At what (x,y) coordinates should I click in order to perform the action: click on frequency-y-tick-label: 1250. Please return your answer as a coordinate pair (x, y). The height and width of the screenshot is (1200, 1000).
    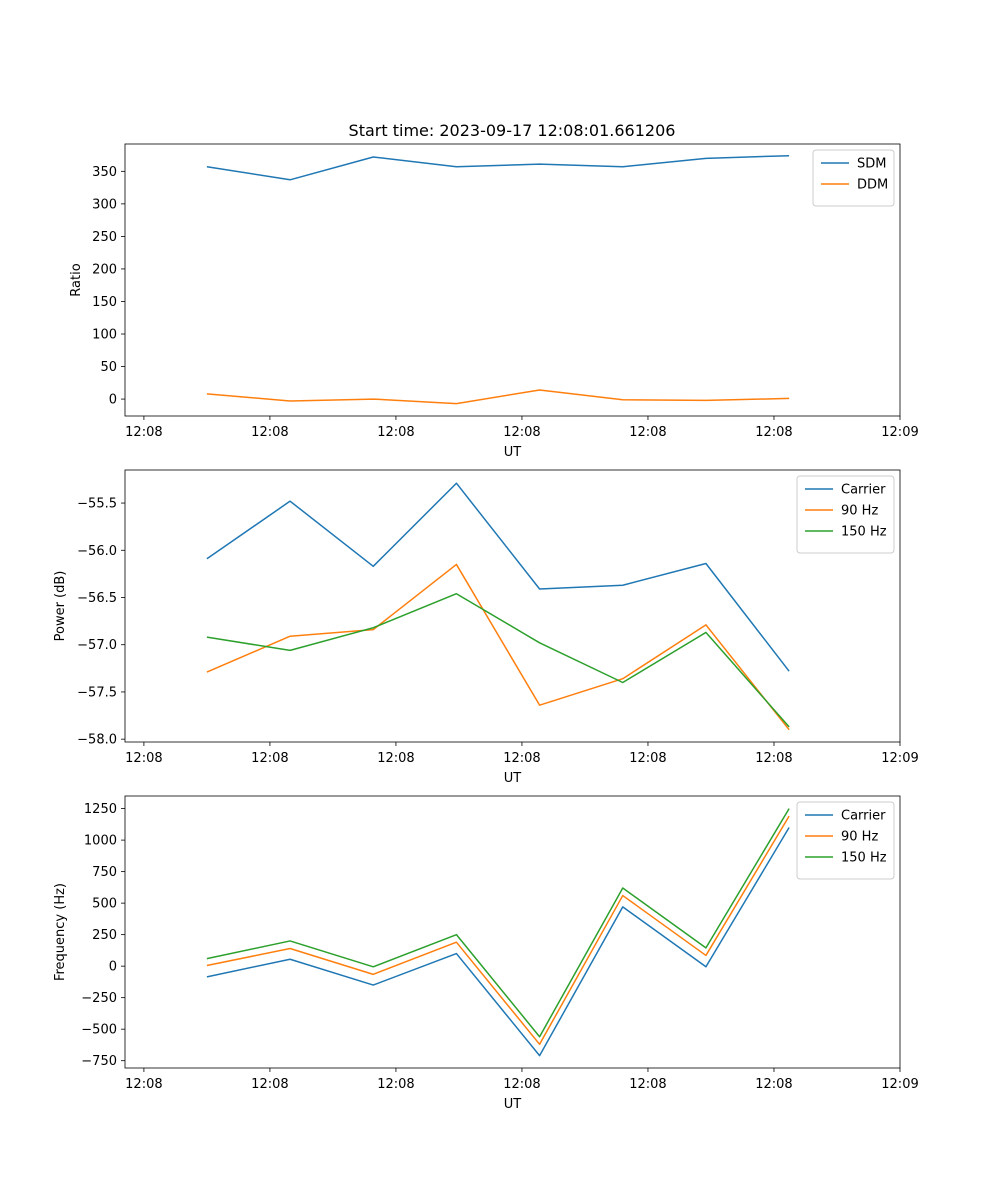
    Looking at the image, I should click on (100, 809).